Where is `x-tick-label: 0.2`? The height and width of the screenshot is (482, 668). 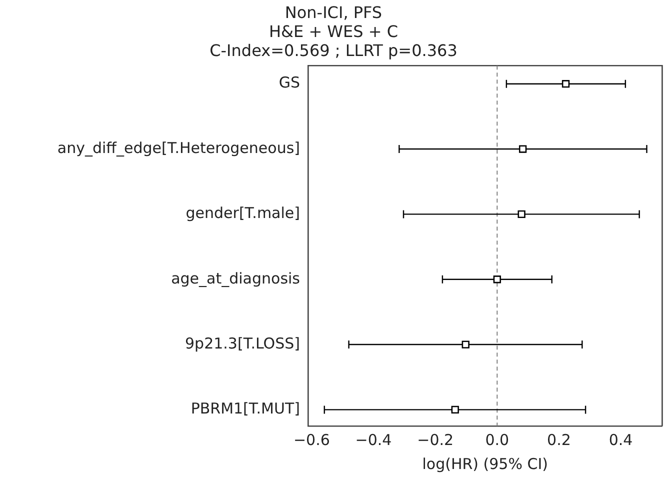 x-tick-label: 0.2 is located at coordinates (559, 439).